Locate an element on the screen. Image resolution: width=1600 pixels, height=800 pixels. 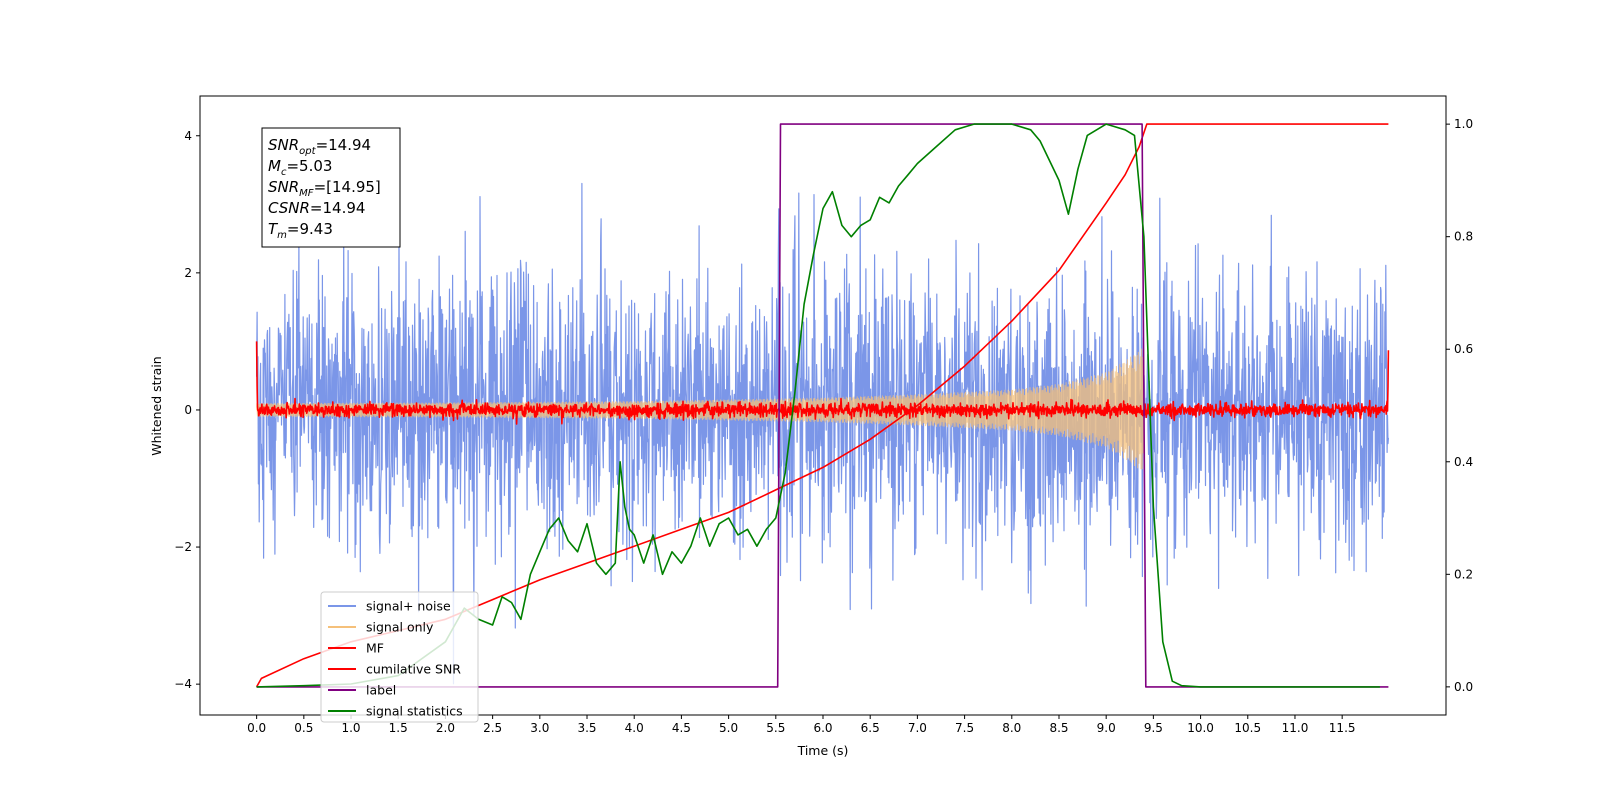
y-tick-label: −4 is located at coordinates (183, 684).